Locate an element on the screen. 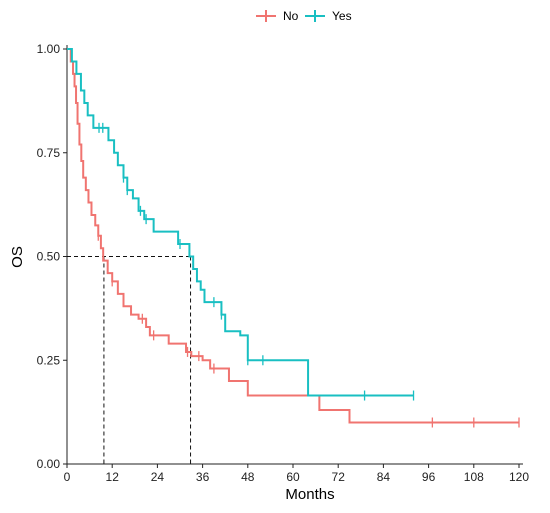 This screenshot has width=550, height=513. x-tick-label: 96 is located at coordinates (429, 477).